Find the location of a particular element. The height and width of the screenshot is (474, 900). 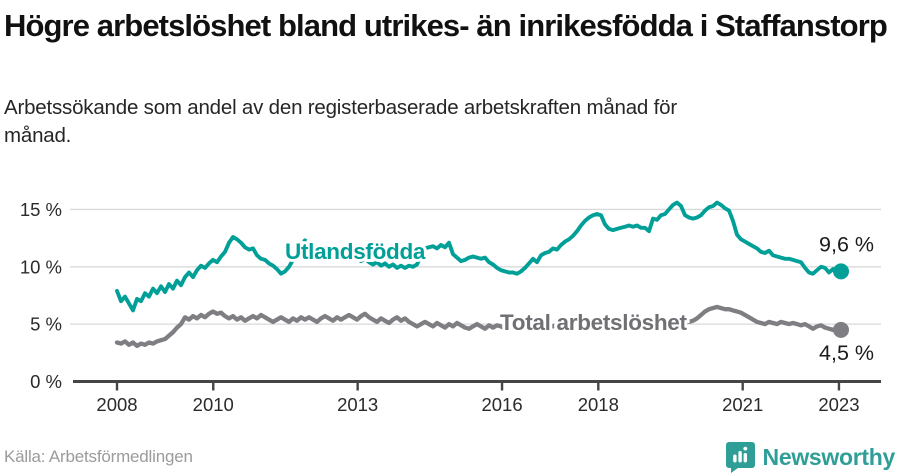

y-axis-tick-label: 15 % is located at coordinates (41, 209).